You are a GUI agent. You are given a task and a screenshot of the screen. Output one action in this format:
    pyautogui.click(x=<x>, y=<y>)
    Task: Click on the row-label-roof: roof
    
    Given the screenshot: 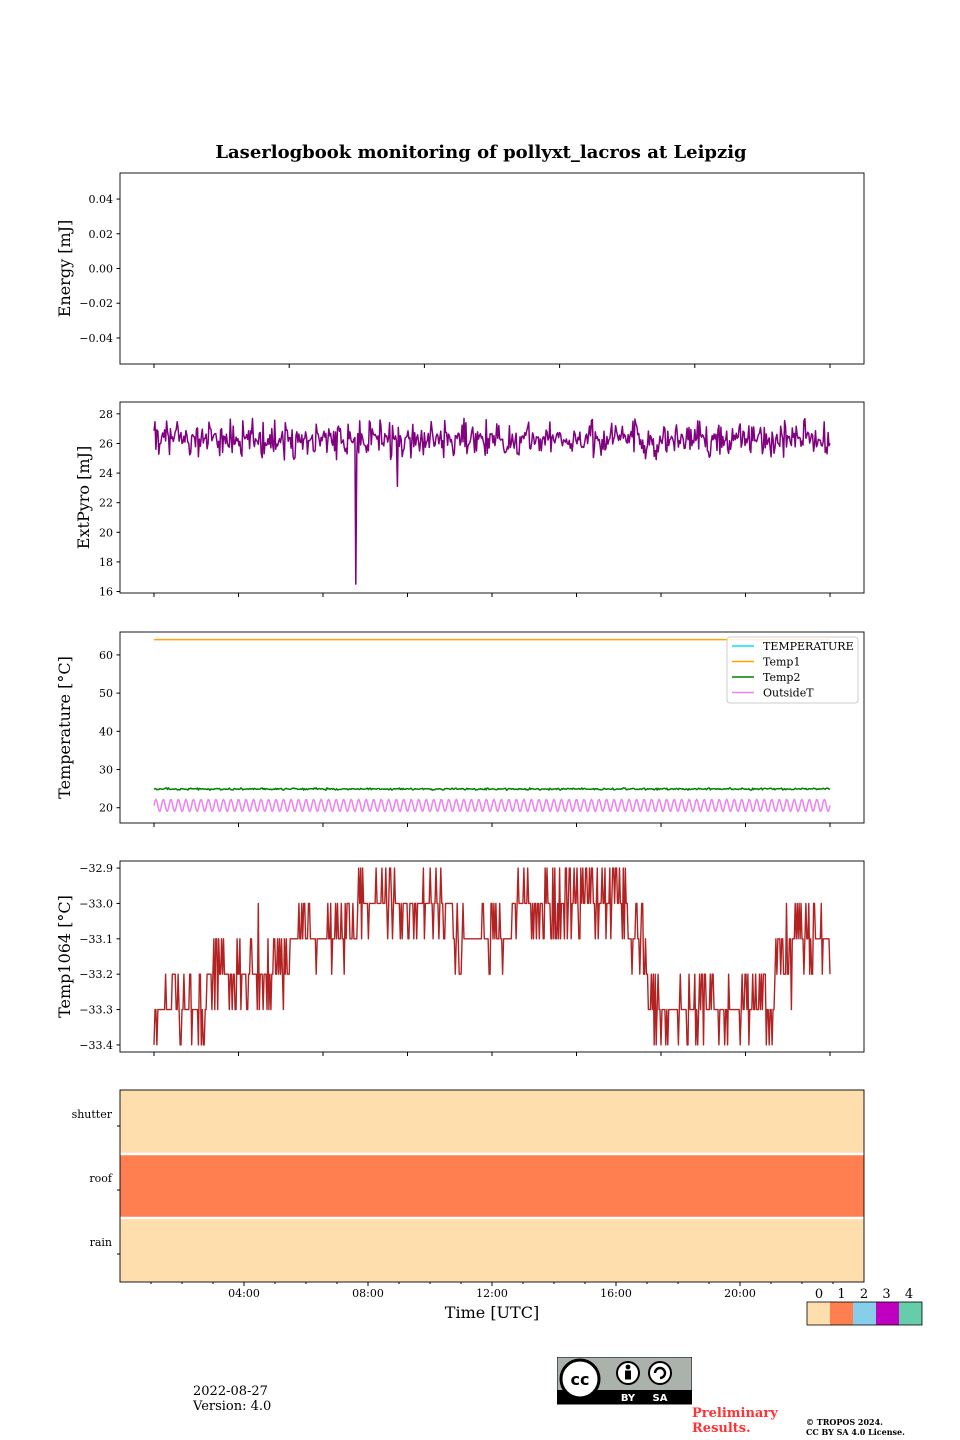 What is the action you would take?
    pyautogui.click(x=101, y=1178)
    